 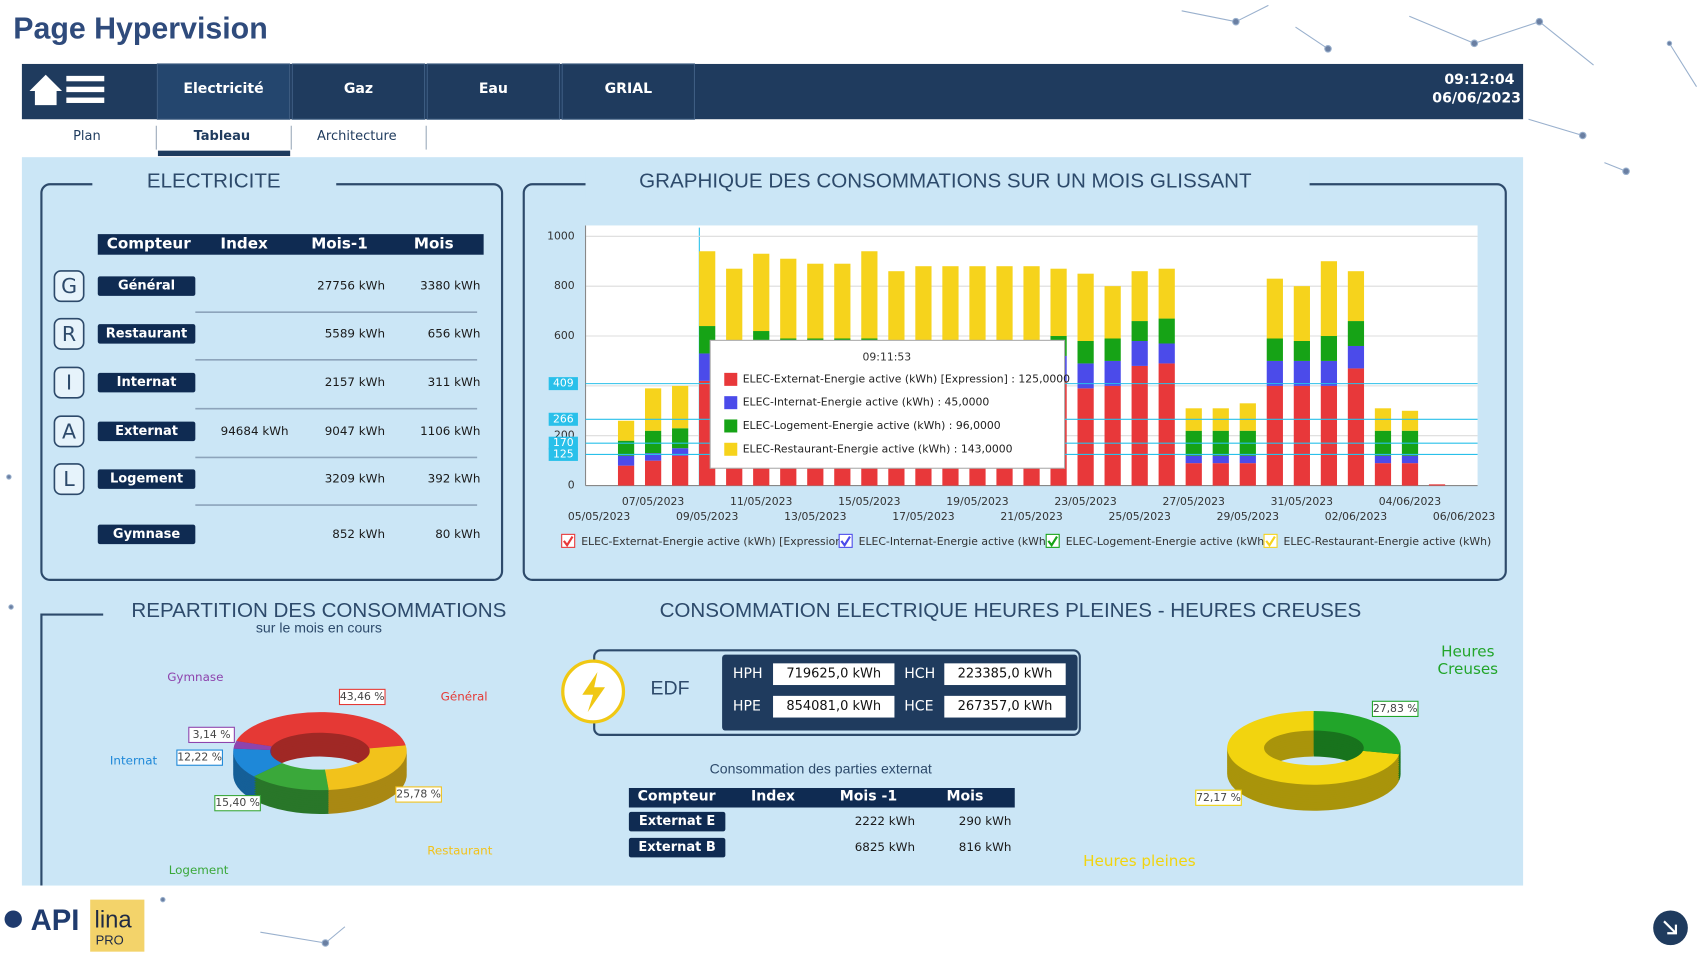 I want to click on meter-name: Général, so click(x=146, y=286).